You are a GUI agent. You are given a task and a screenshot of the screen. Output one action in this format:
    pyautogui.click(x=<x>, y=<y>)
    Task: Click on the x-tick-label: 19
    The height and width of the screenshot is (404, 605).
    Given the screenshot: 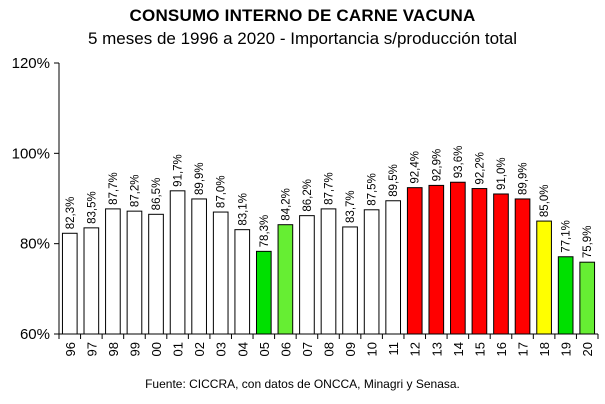 What is the action you would take?
    pyautogui.click(x=566, y=349)
    